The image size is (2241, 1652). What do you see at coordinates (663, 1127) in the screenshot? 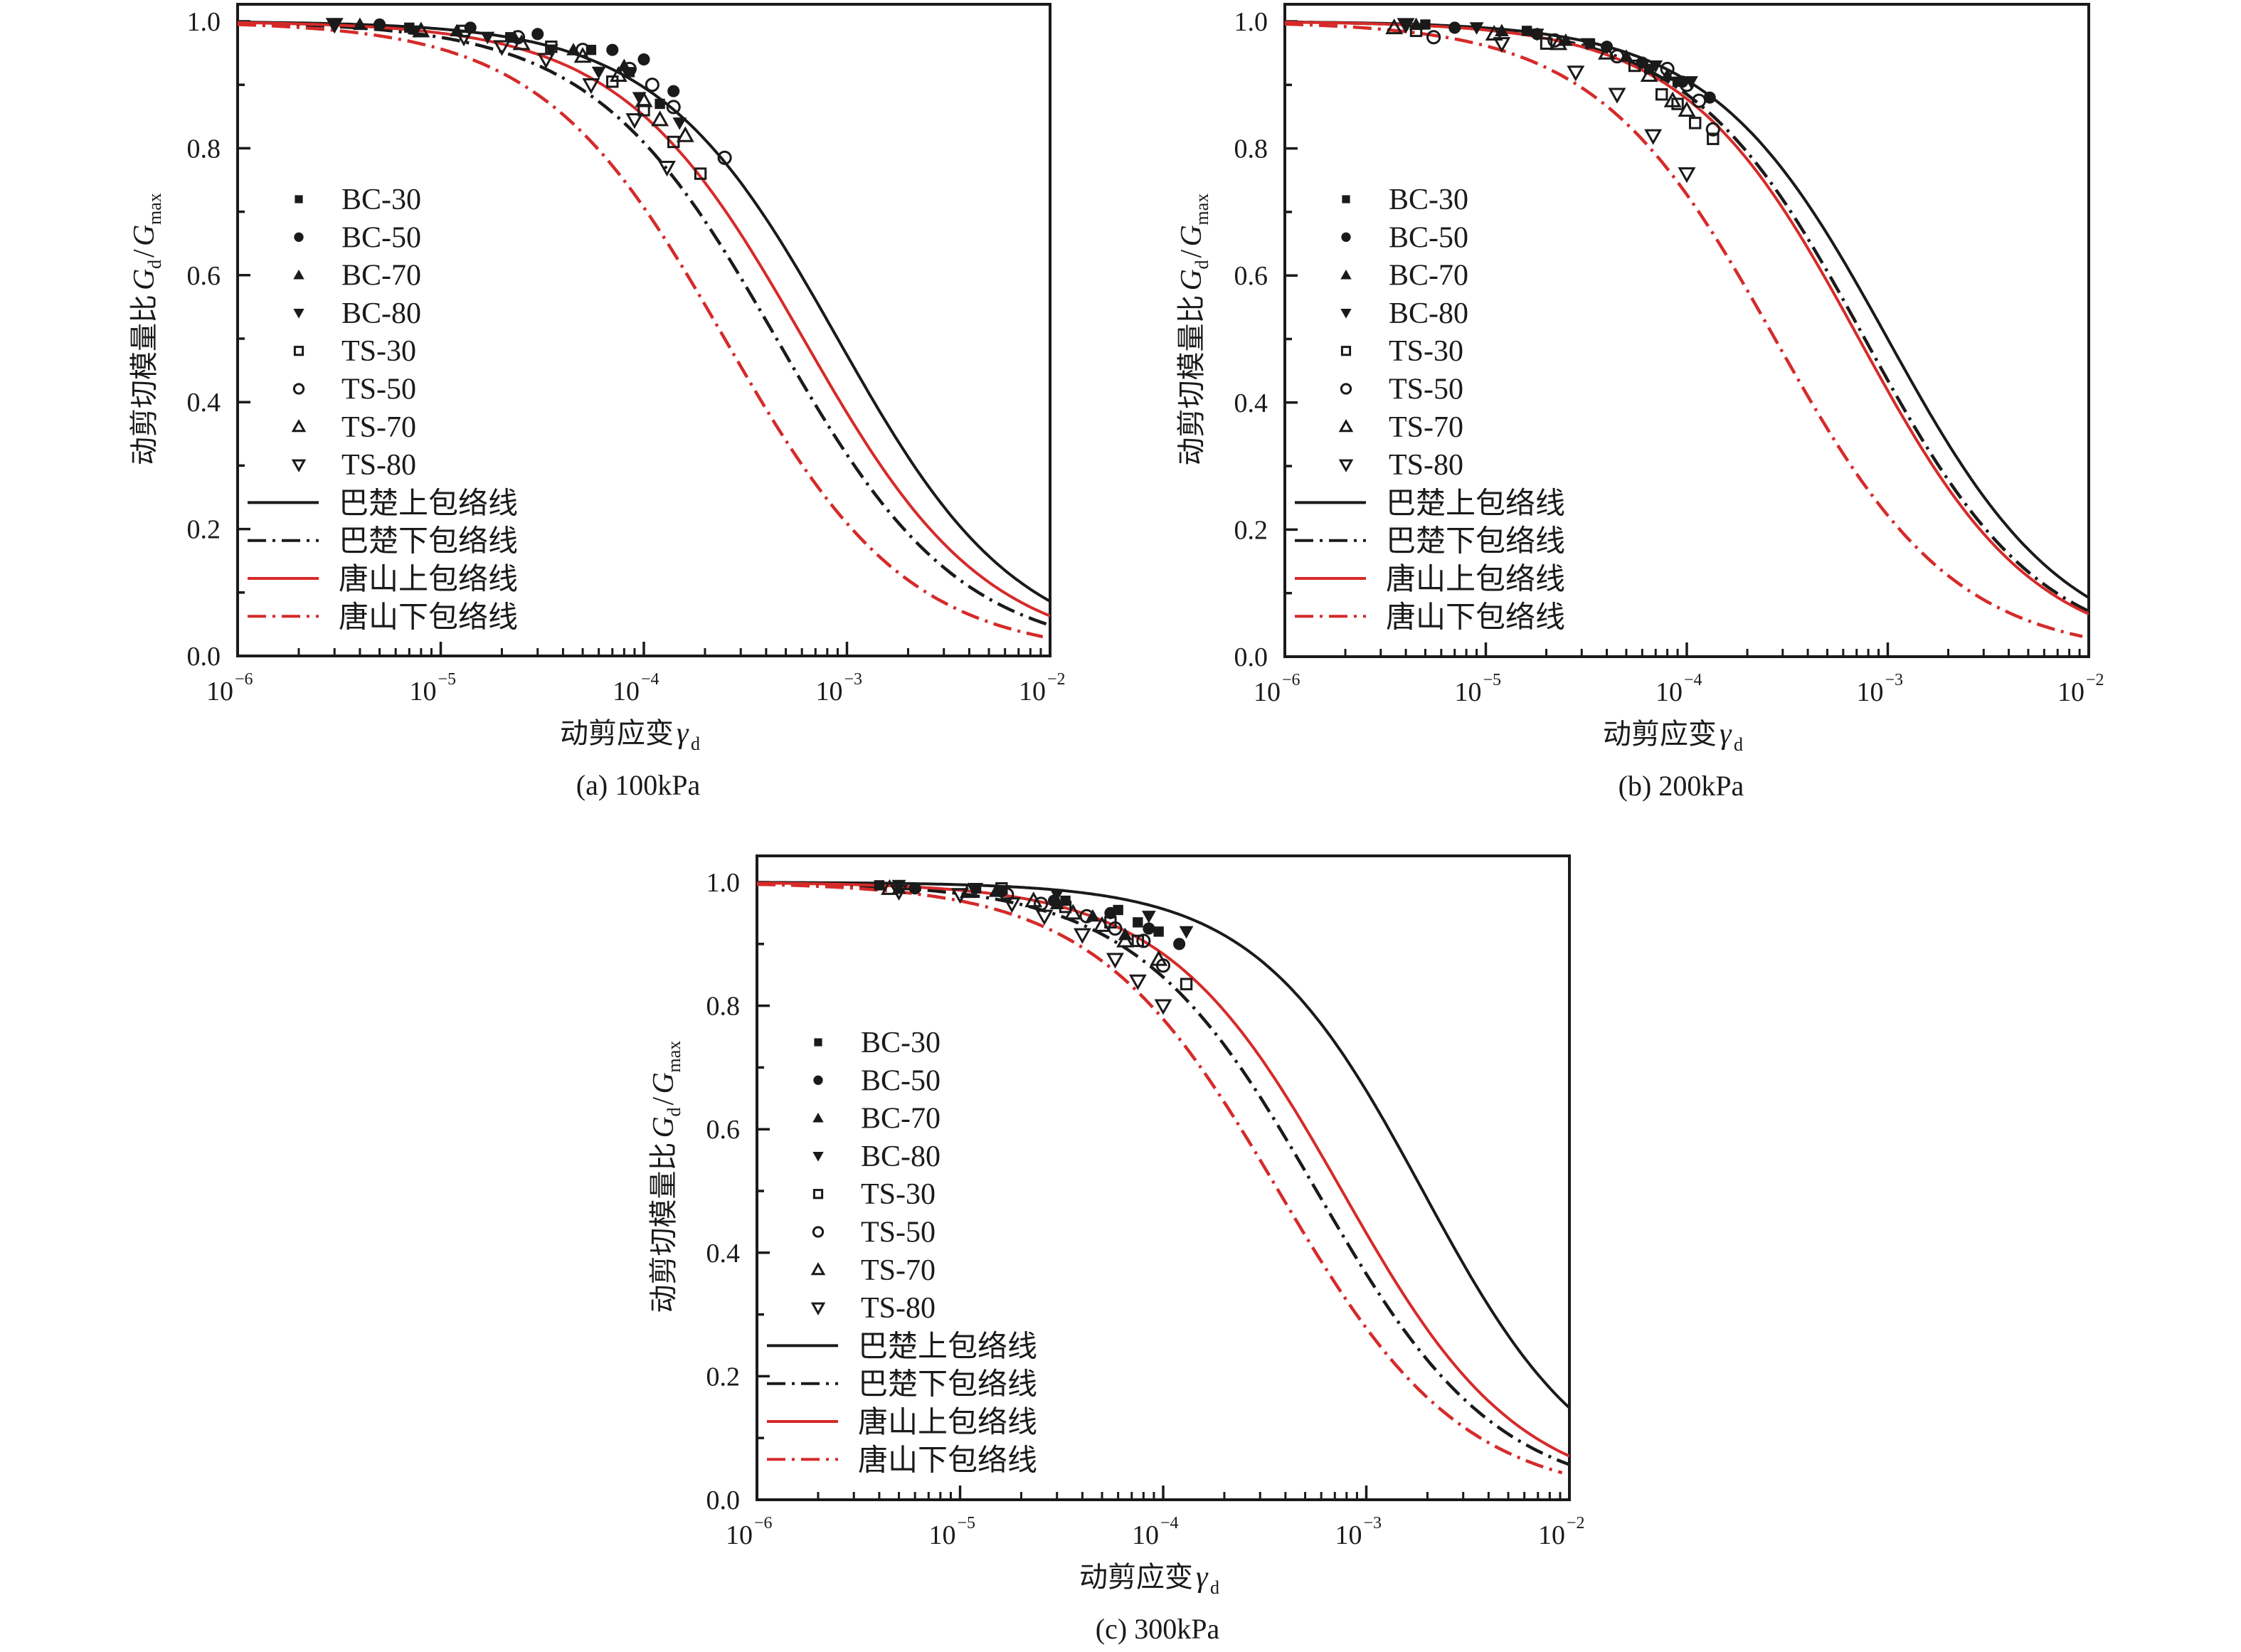
I see `y-axis-label-symbol-g: G` at bounding box center [663, 1127].